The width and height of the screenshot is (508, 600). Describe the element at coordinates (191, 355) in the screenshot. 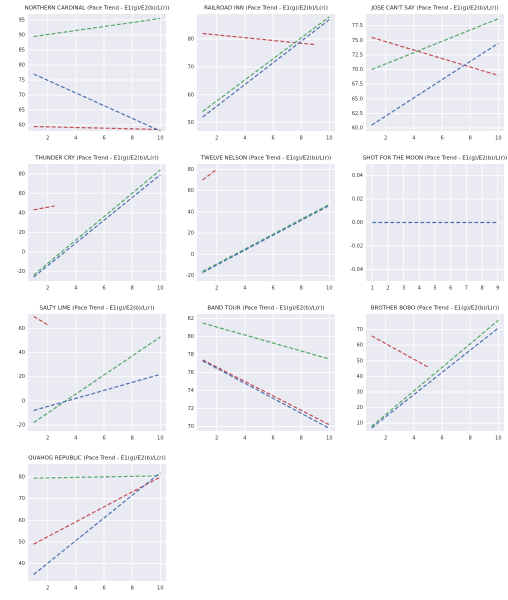

I see `y-tick-label: 78` at that location.